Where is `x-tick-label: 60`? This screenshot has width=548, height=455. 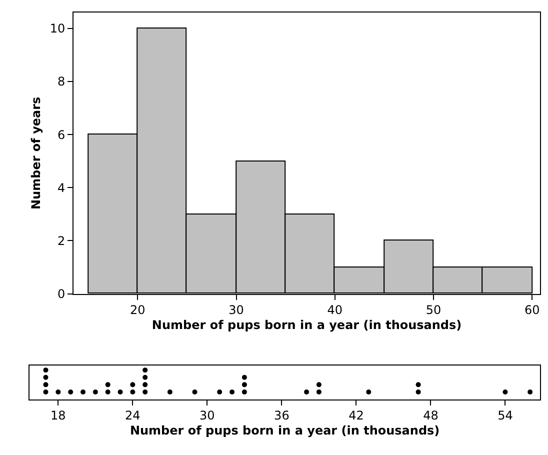 x-tick-label: 60 is located at coordinates (532, 310).